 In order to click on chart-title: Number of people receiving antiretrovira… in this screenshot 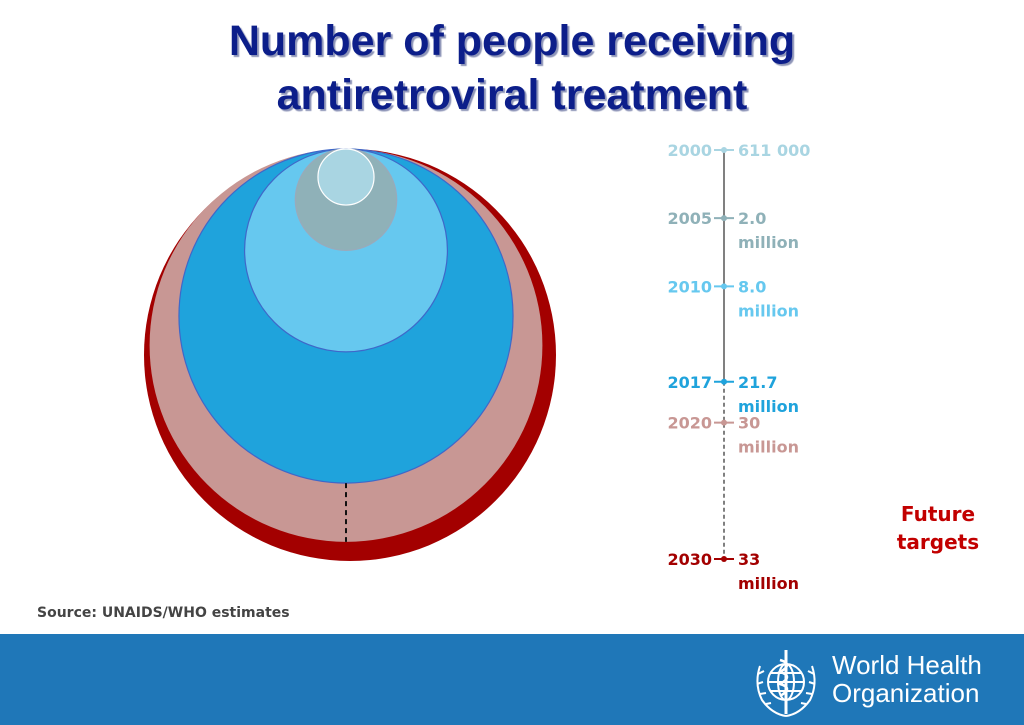, I will do `click(512, 68)`.